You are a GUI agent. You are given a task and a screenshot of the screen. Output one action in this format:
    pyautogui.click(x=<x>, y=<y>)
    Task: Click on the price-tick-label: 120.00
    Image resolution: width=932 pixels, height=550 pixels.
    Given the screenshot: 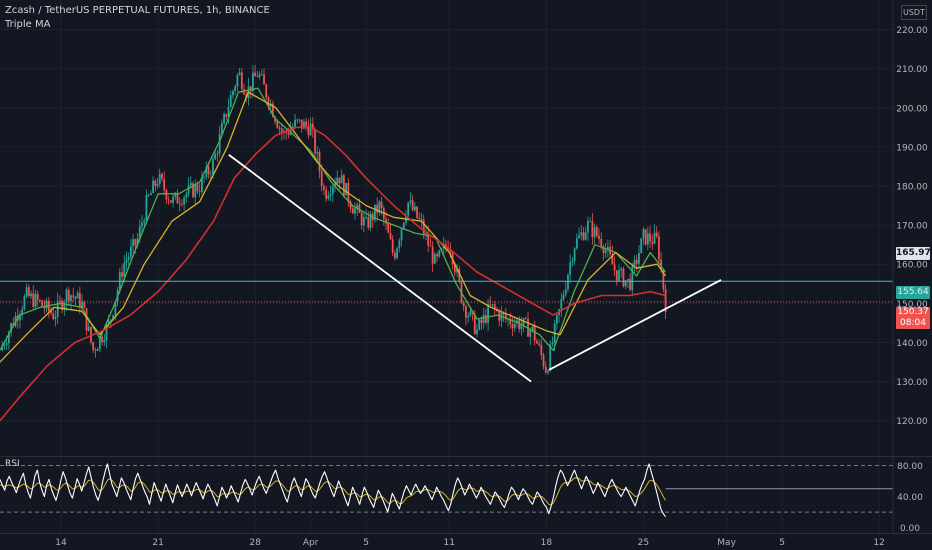 What is the action you would take?
    pyautogui.click(x=912, y=422)
    